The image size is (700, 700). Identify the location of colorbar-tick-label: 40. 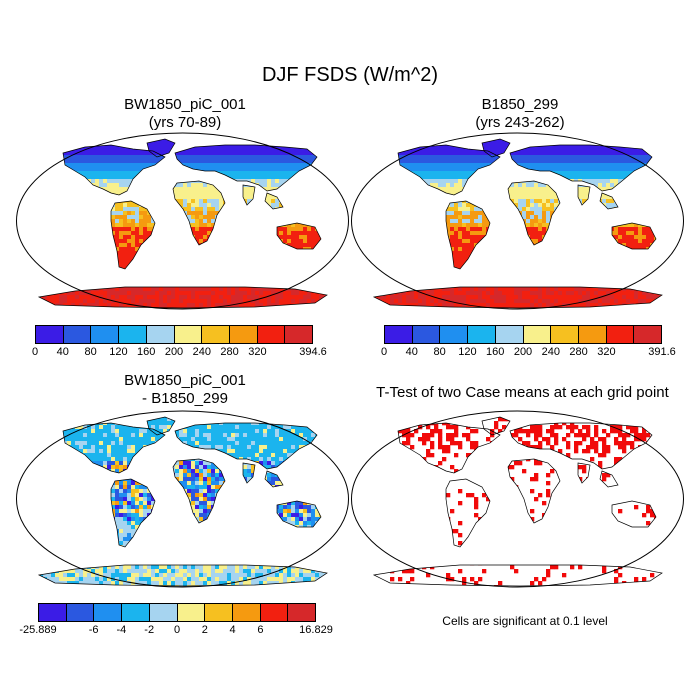
(411, 352).